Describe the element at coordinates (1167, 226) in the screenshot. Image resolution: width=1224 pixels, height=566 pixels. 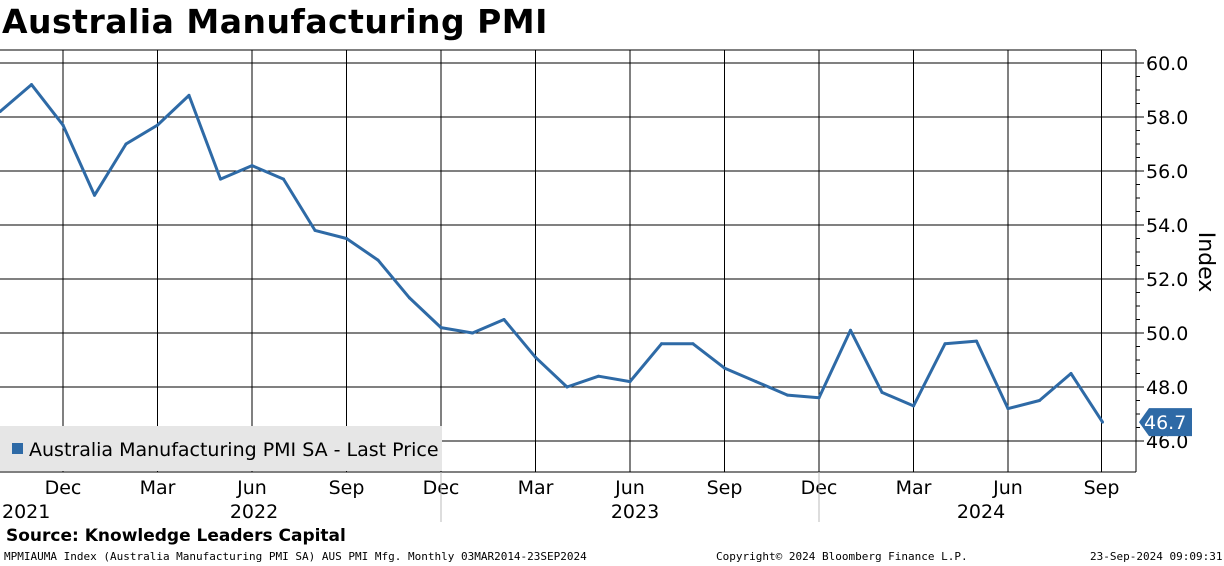
I see `y-tick-label: 54.0` at that location.